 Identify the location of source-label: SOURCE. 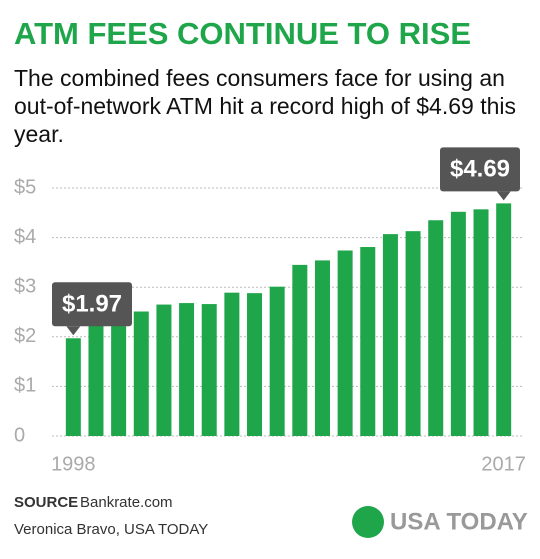
(46, 502).